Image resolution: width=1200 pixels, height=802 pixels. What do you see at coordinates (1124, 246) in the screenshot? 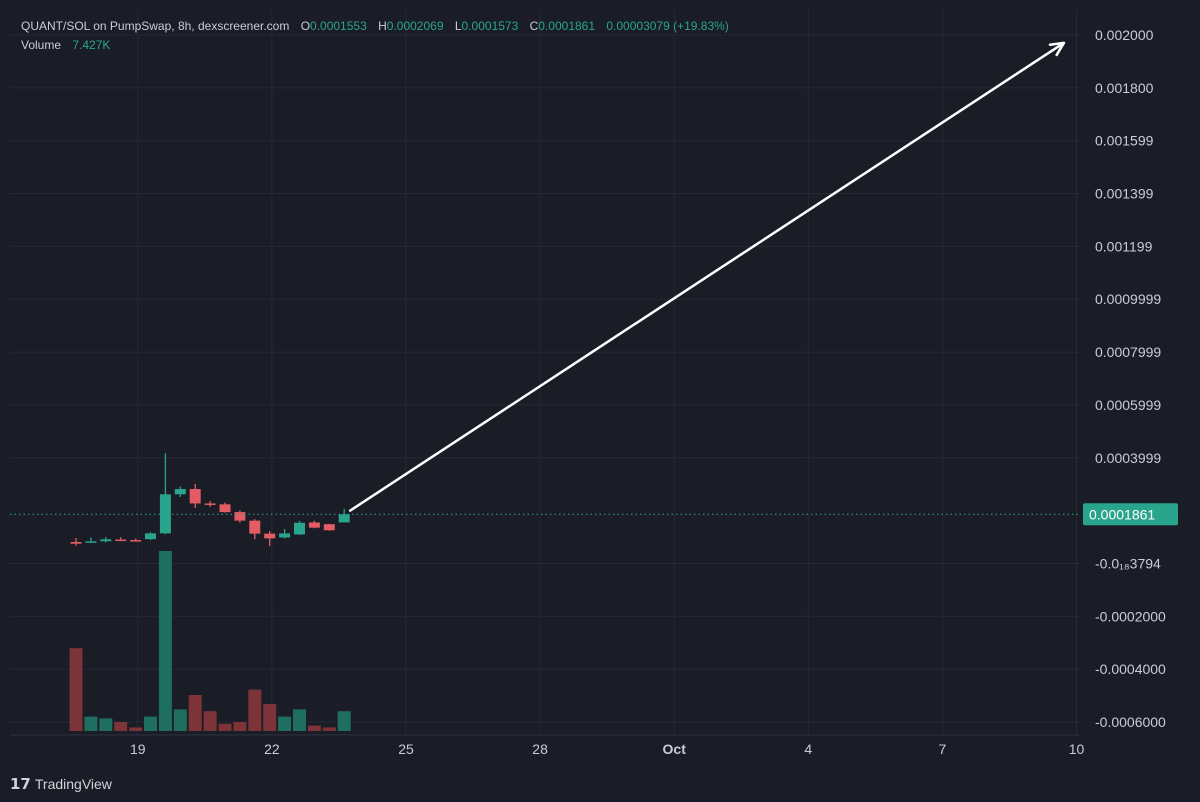
I see `price-tick-label: 0.001199` at bounding box center [1124, 246].